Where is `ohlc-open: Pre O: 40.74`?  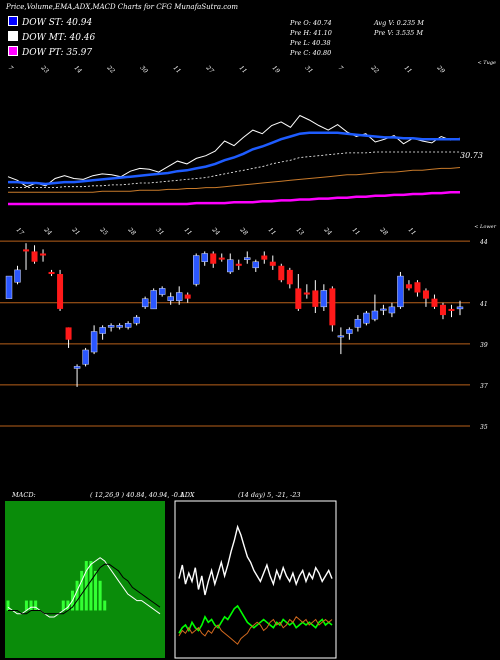 ohlc-open: Pre O: 40.74 is located at coordinates (311, 23).